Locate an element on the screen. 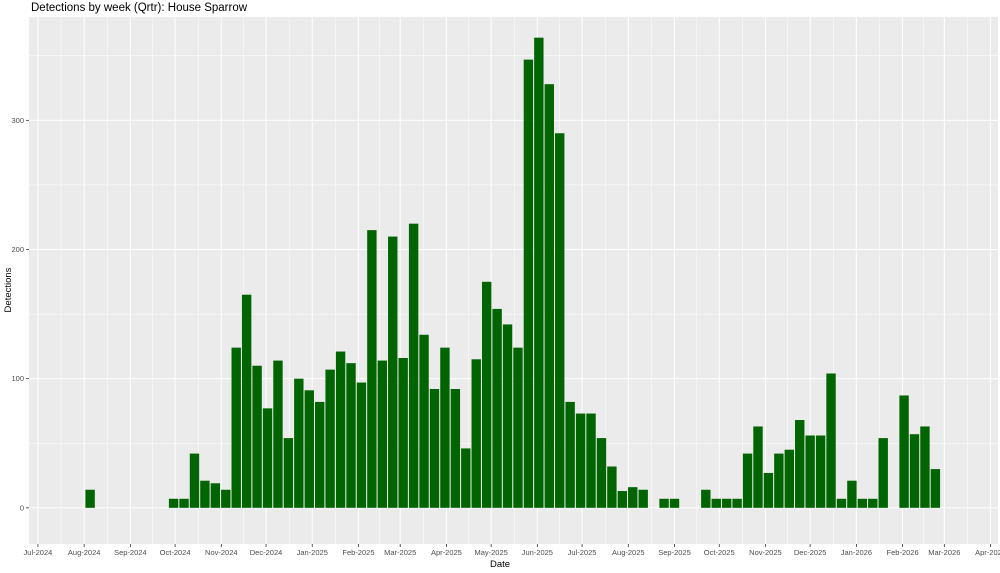  x-tick-label: May-2025 is located at coordinates (490, 552).